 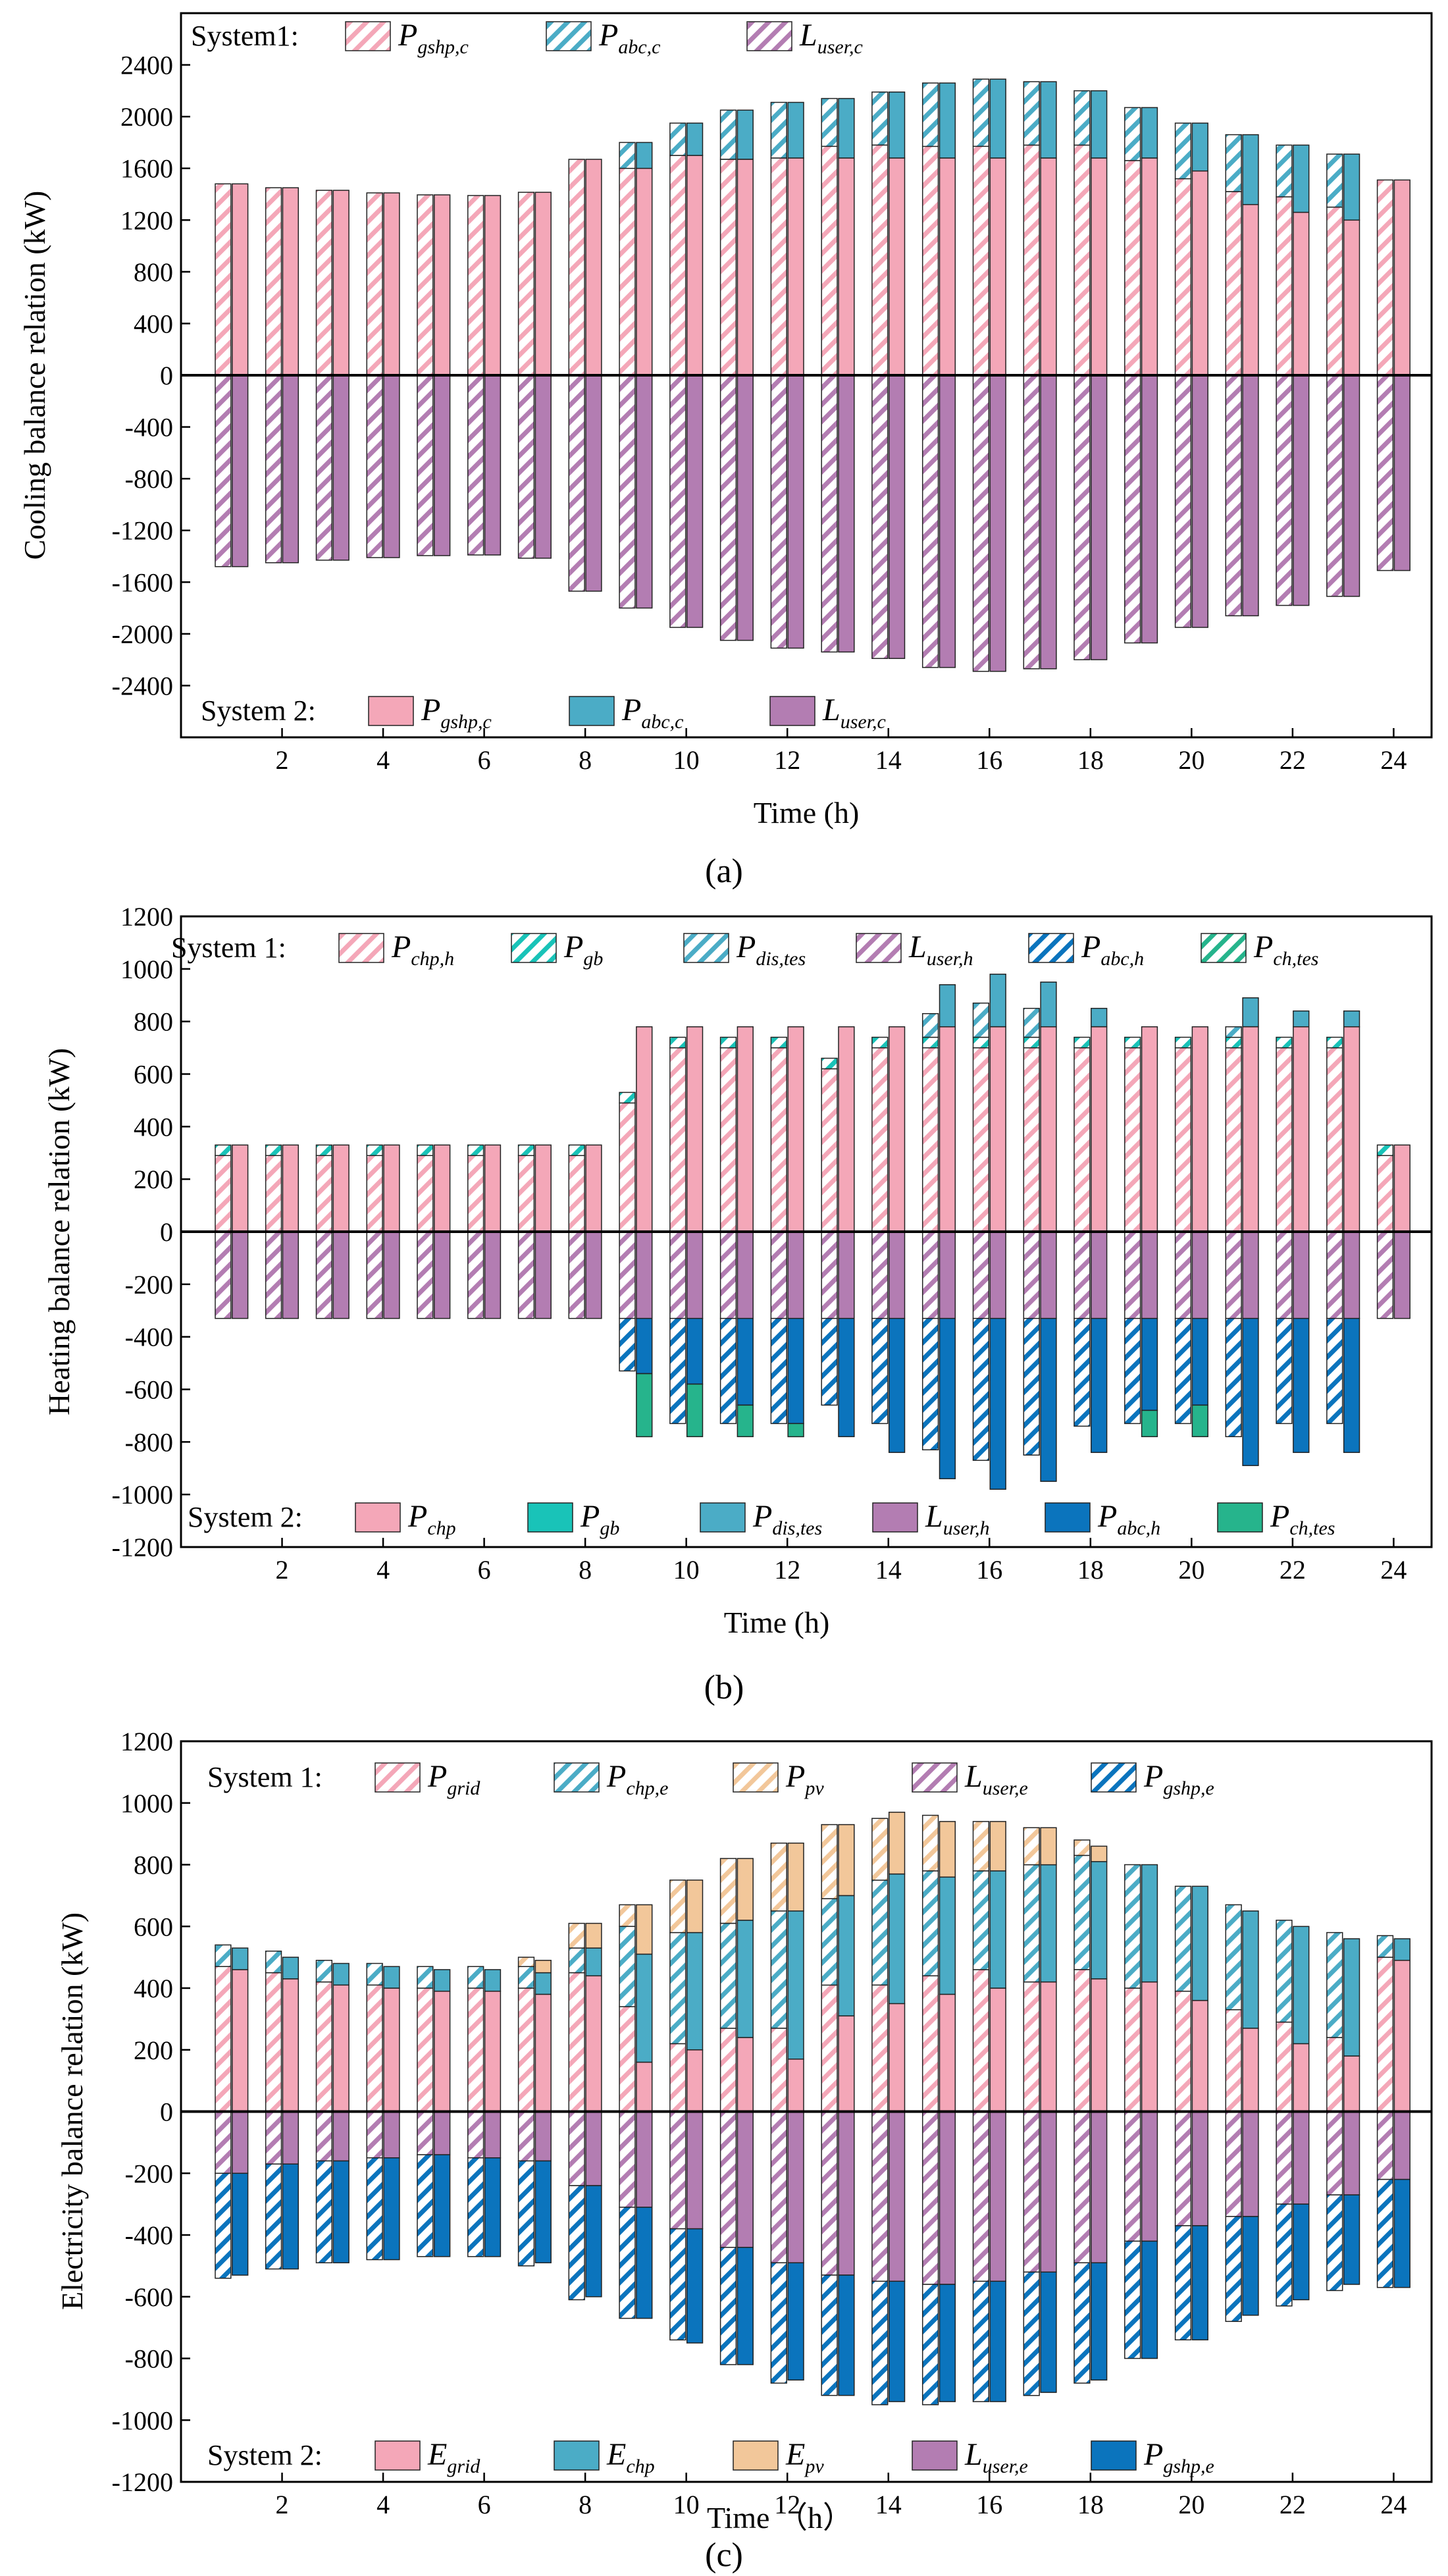 I want to click on bar-system1-L_user,c-h9, so click(x=627, y=492).